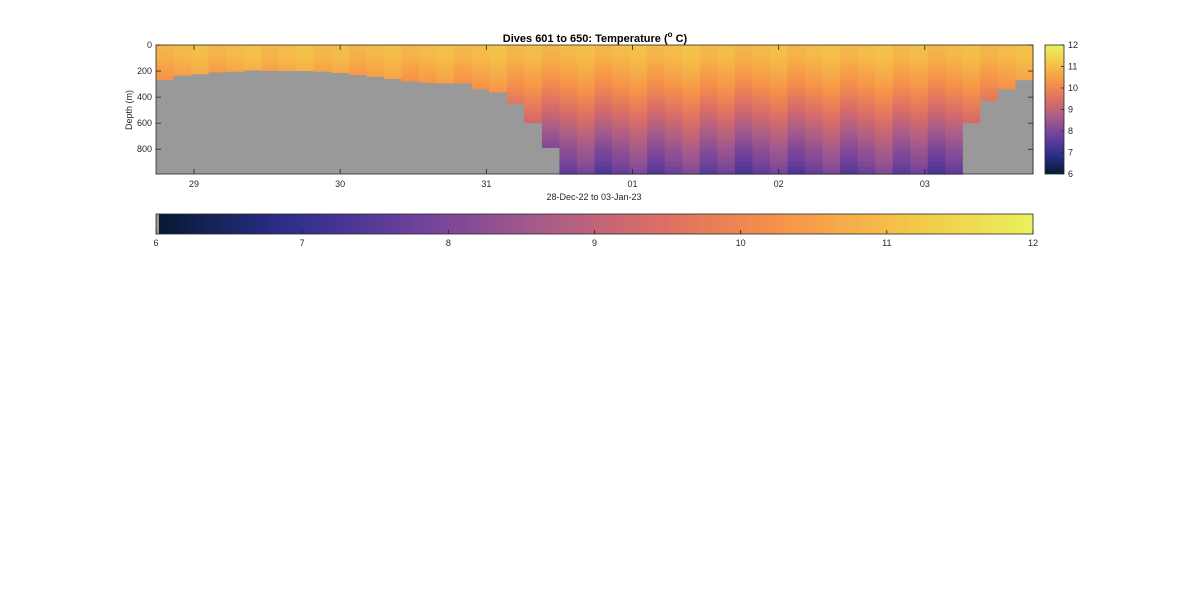 The image size is (1200, 611). What do you see at coordinates (235, 122) in the screenshot?
I see `no-data-cell` at bounding box center [235, 122].